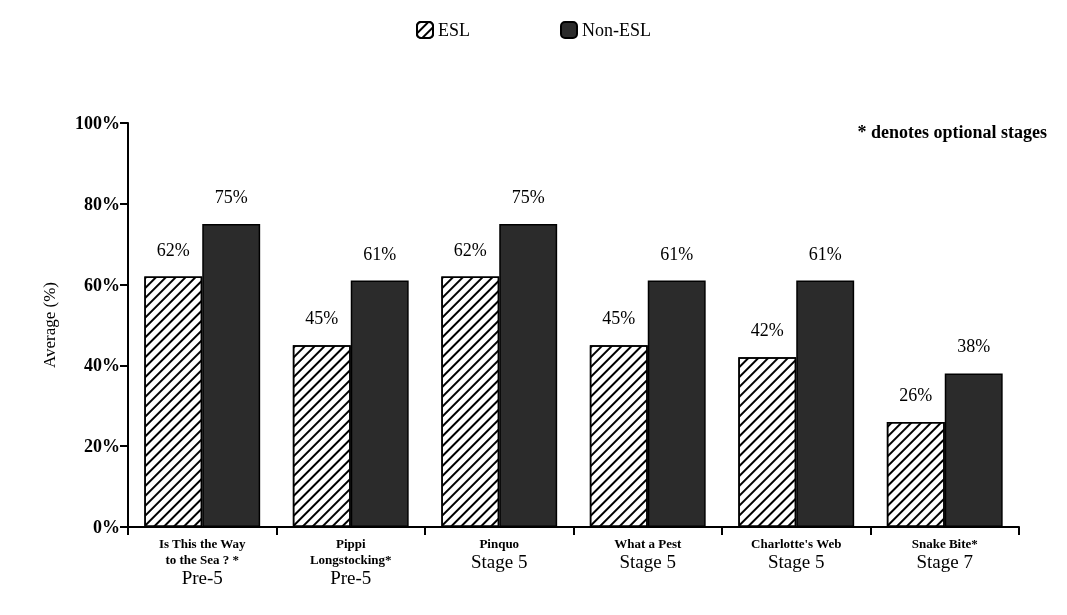  Describe the element at coordinates (767, 330) in the screenshot. I see `data-label: 42%` at that location.